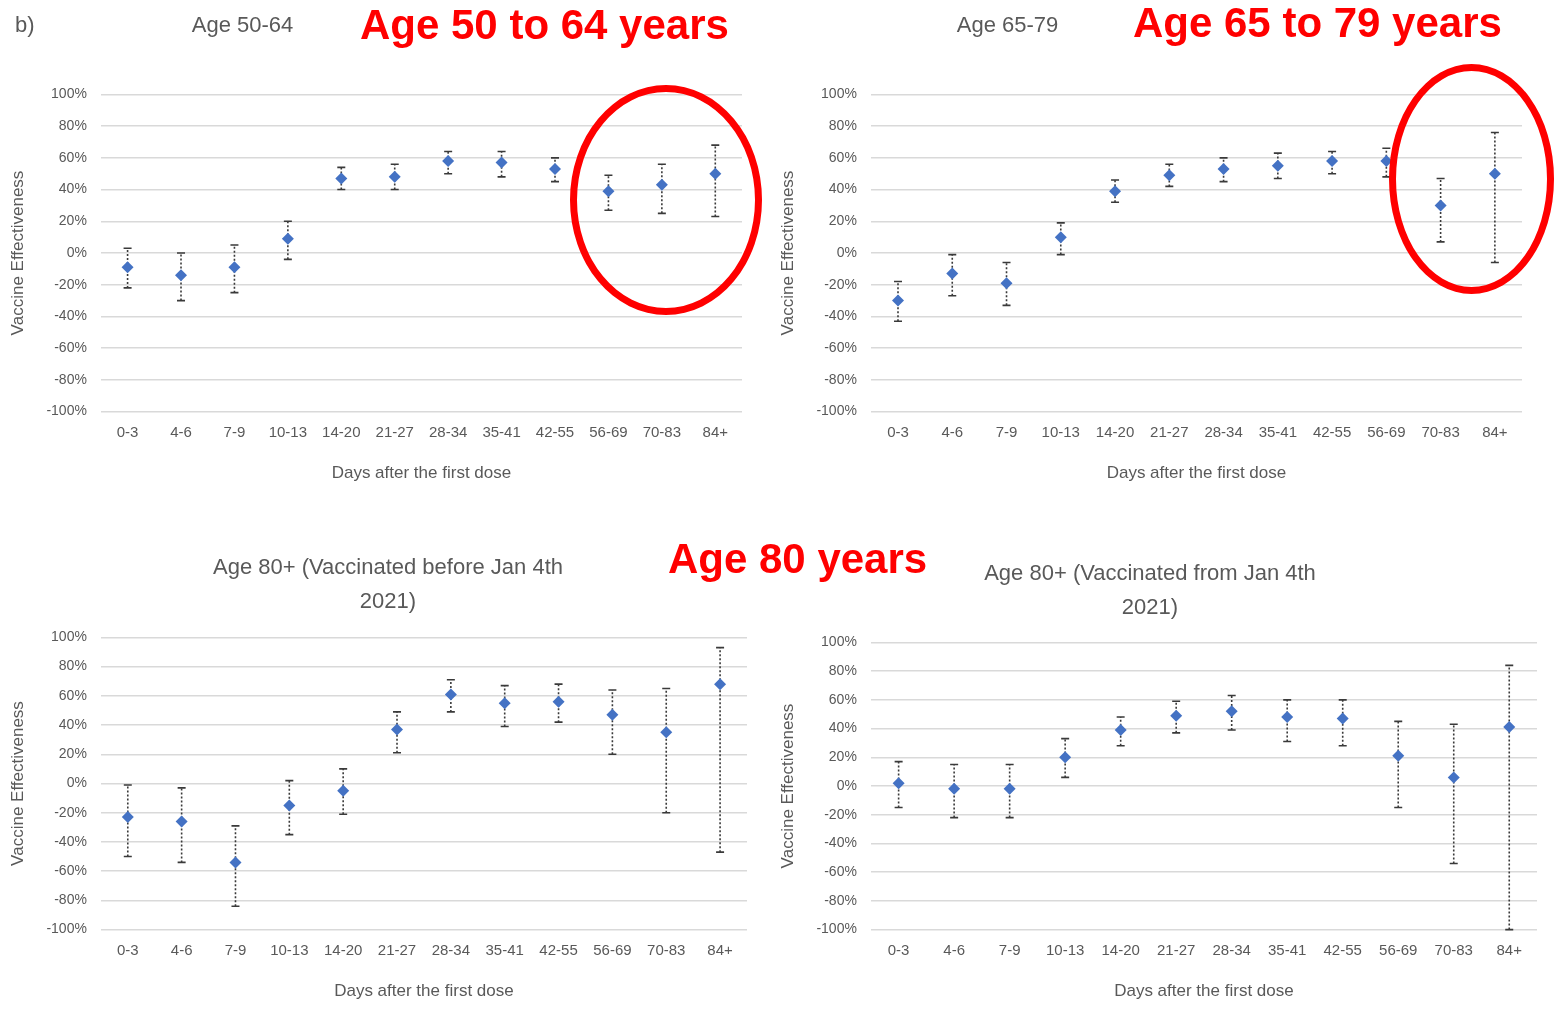 This screenshot has height=1010, width=1555. What do you see at coordinates (17, 253) in the screenshot?
I see `y-axis-title: Vaccine Effectiveness` at bounding box center [17, 253].